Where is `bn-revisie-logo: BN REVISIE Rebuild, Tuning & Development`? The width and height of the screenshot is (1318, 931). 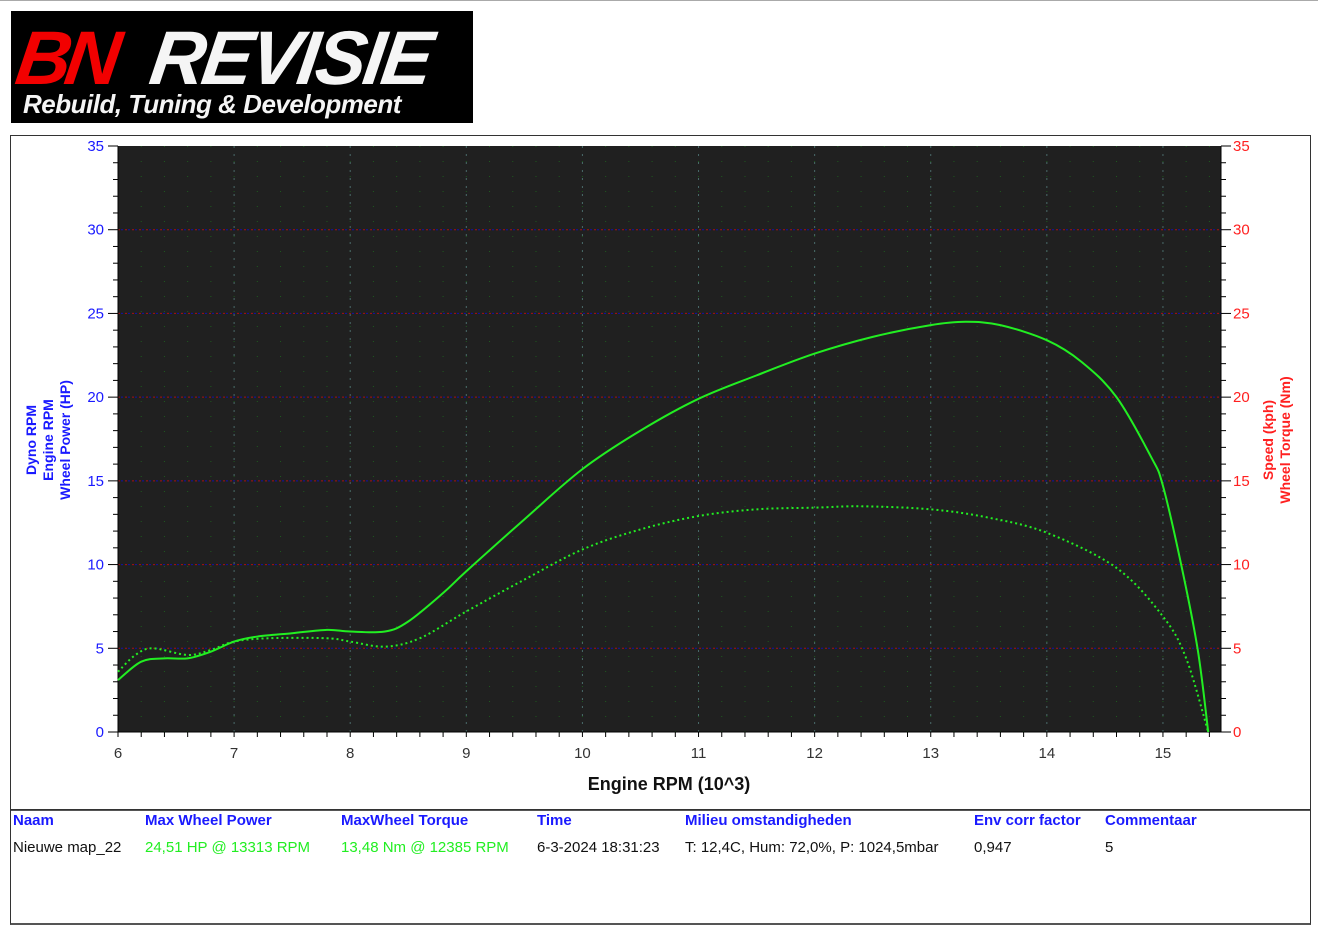 bn-revisie-logo: BN REVISIE Rebuild, Tuning & Development is located at coordinates (242, 67).